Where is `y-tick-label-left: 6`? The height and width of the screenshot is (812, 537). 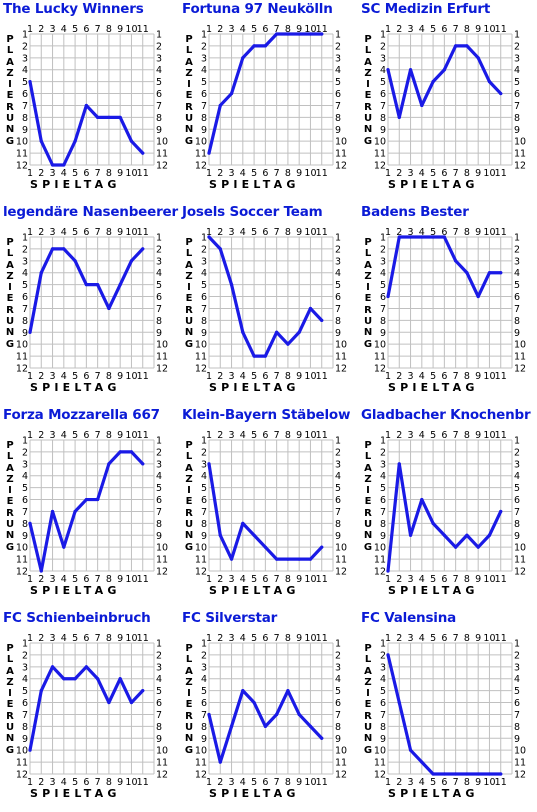 y-tick-label-left: 6 is located at coordinates (25, 500).